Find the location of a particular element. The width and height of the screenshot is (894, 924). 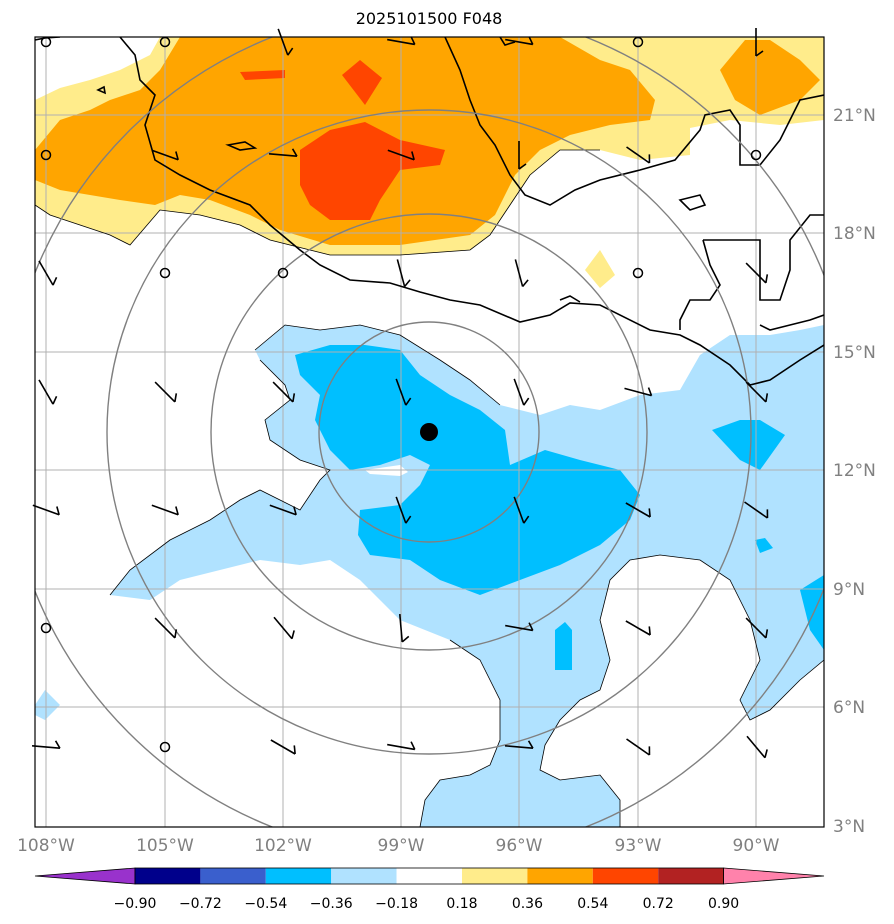

field-negative-mid-small is located at coordinates (563, 646).